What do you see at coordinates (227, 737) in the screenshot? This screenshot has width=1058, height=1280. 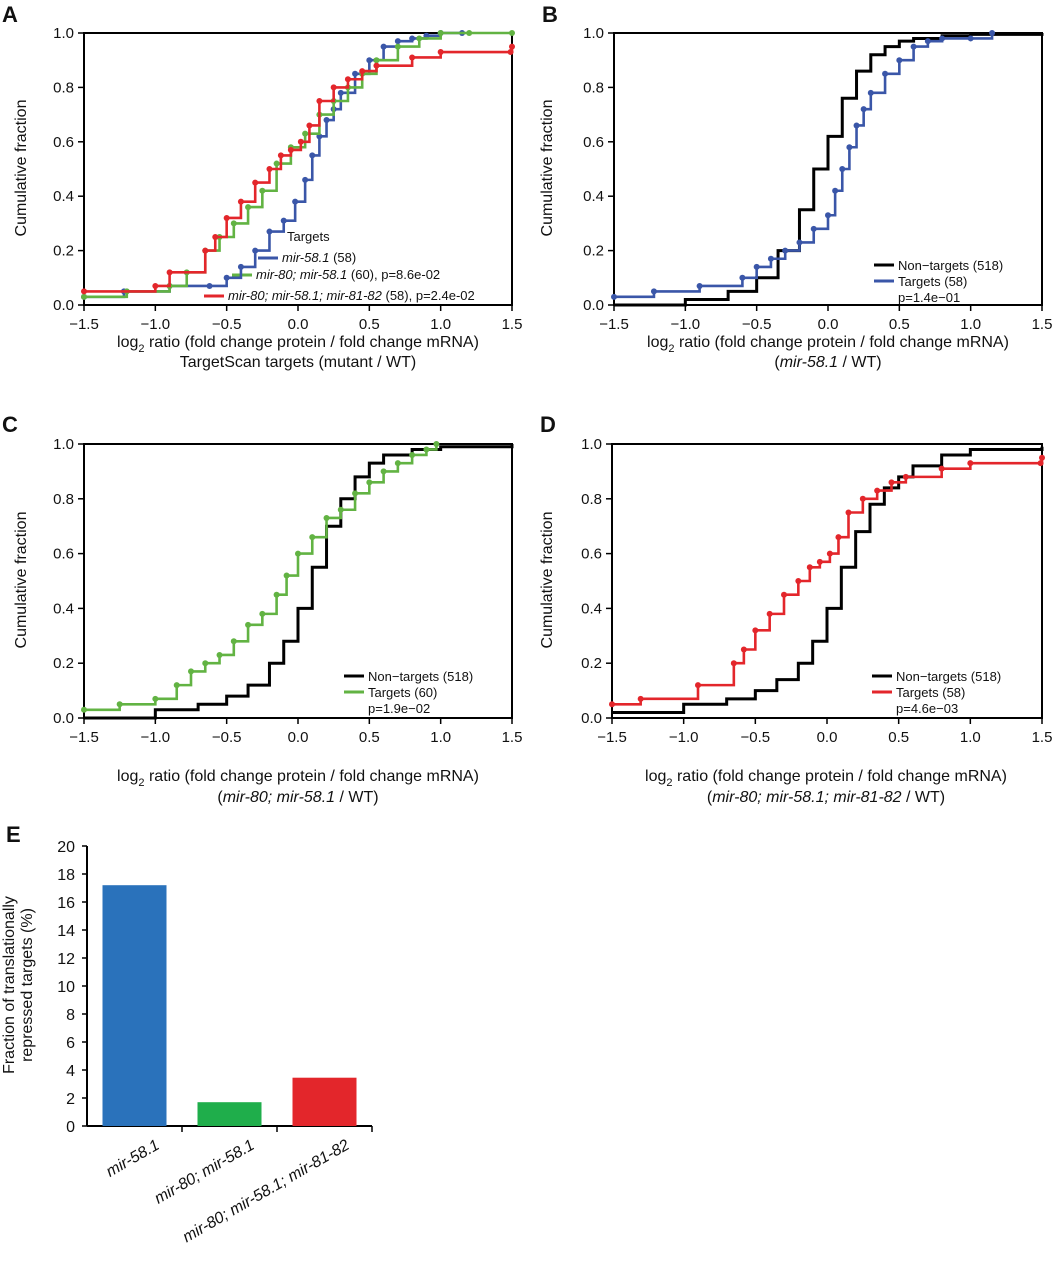 I see `x-tick-label: −0.5` at bounding box center [227, 737].